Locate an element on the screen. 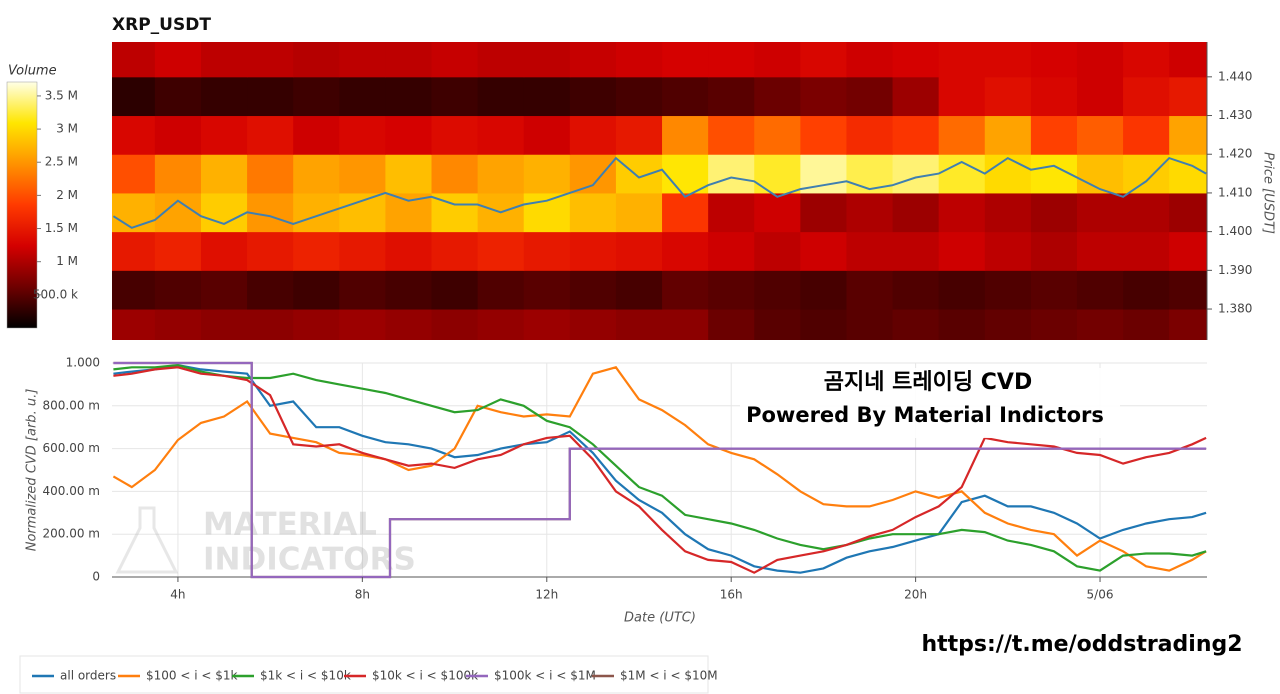 This screenshot has height=694, width=1280. legend is located at coordinates (364, 674).